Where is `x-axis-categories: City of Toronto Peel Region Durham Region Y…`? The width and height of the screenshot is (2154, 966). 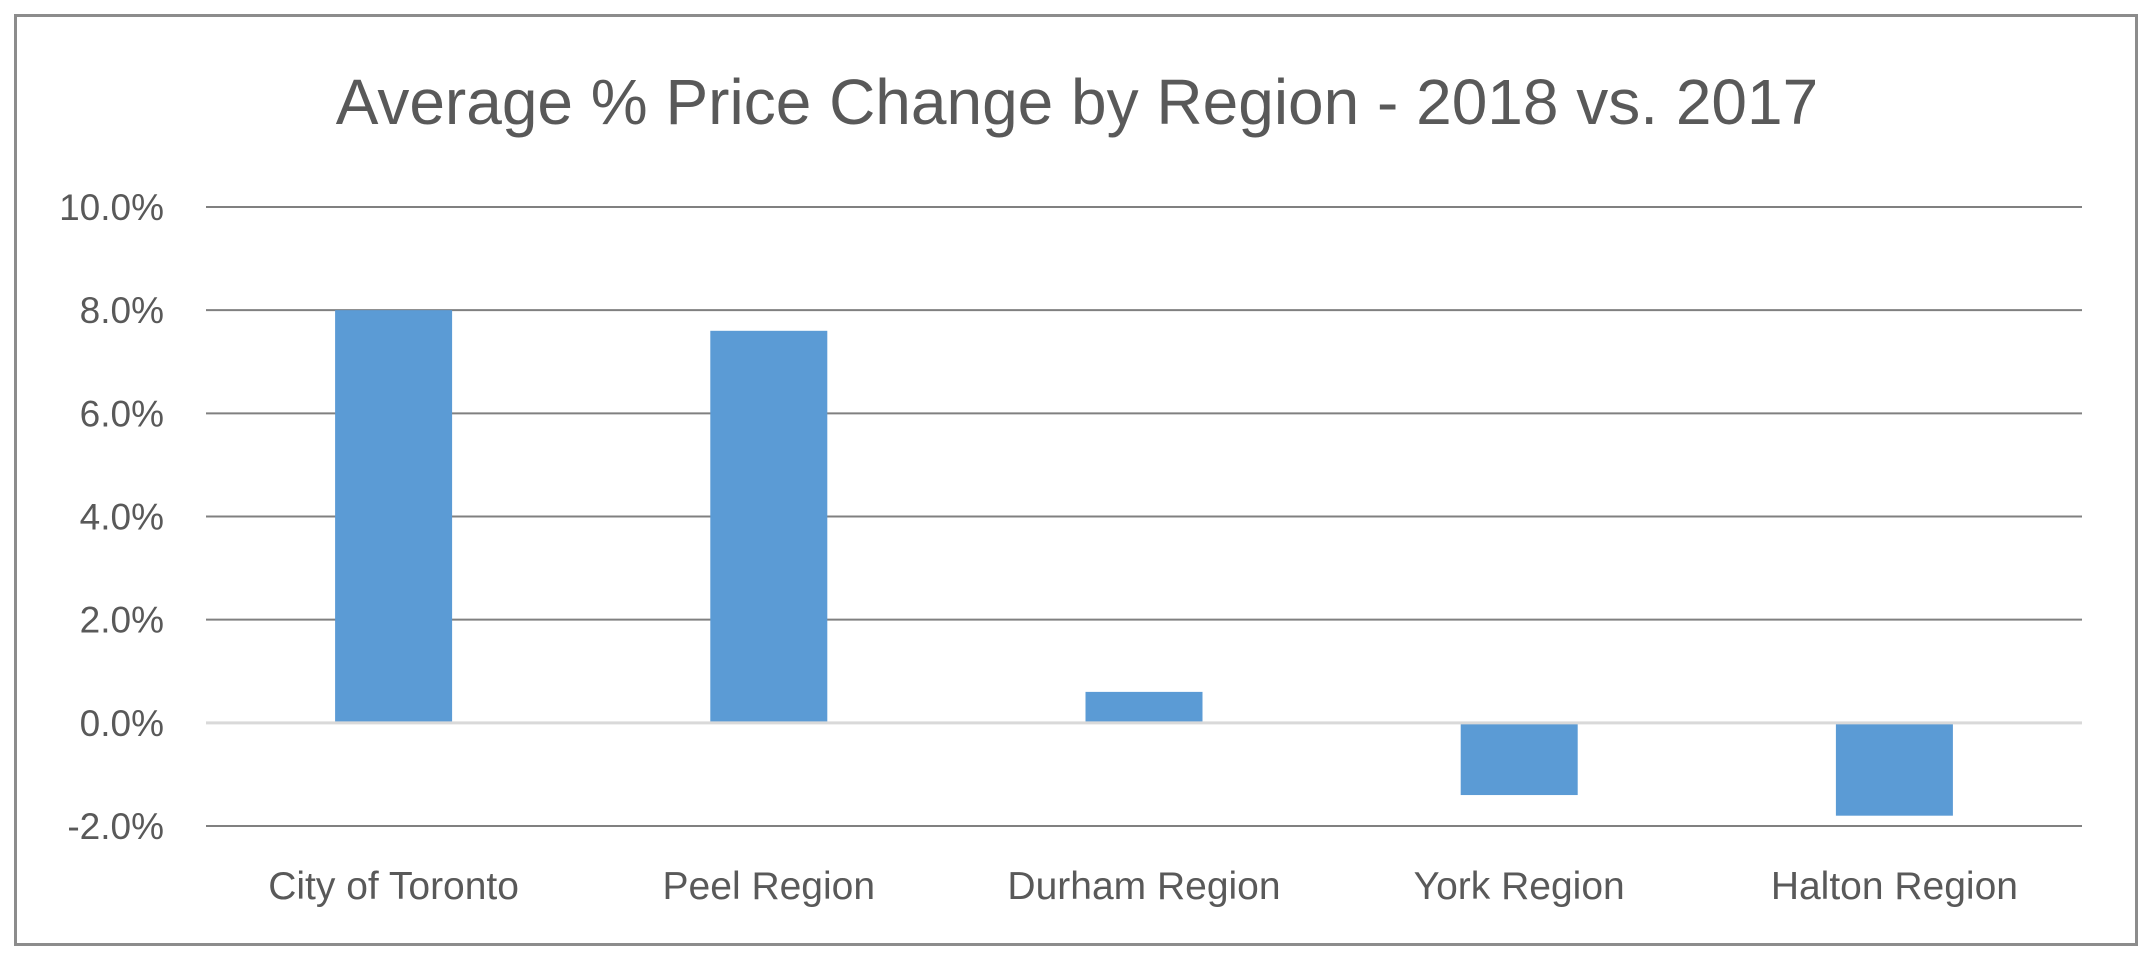
x-axis-categories: City of Toronto Peel Region Durham Region Y… is located at coordinates (1143, 886).